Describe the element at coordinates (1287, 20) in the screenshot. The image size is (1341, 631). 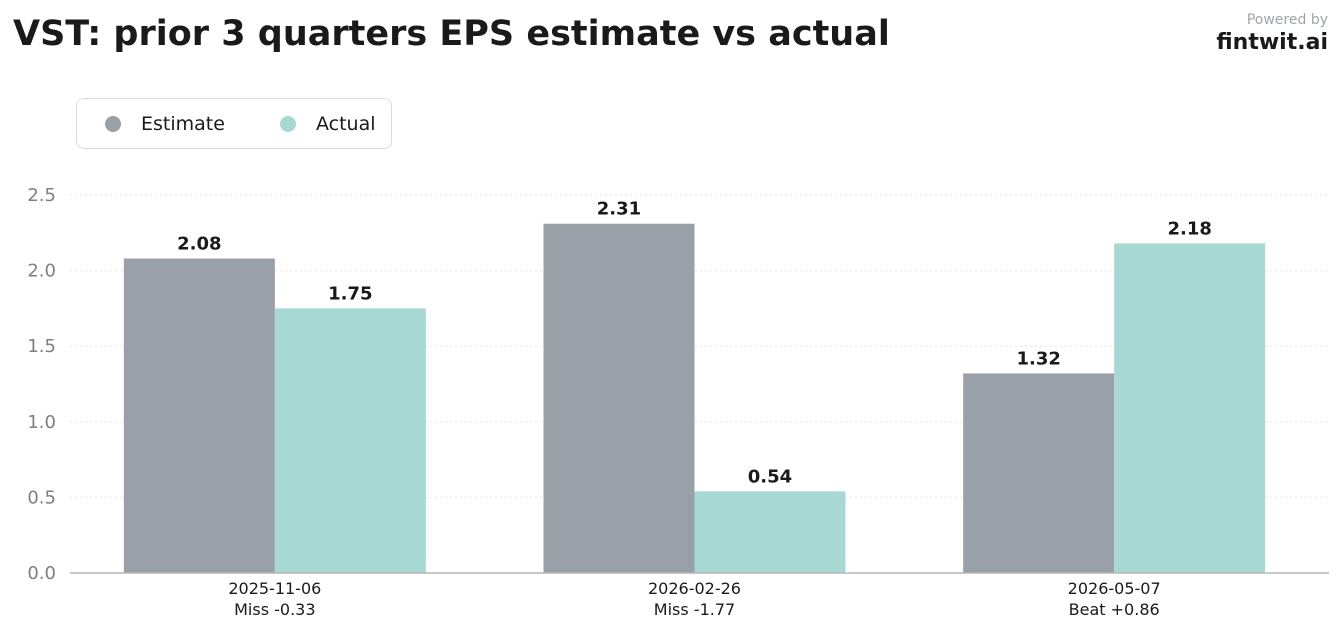
I see `powered-by-label: Powered by` at that location.